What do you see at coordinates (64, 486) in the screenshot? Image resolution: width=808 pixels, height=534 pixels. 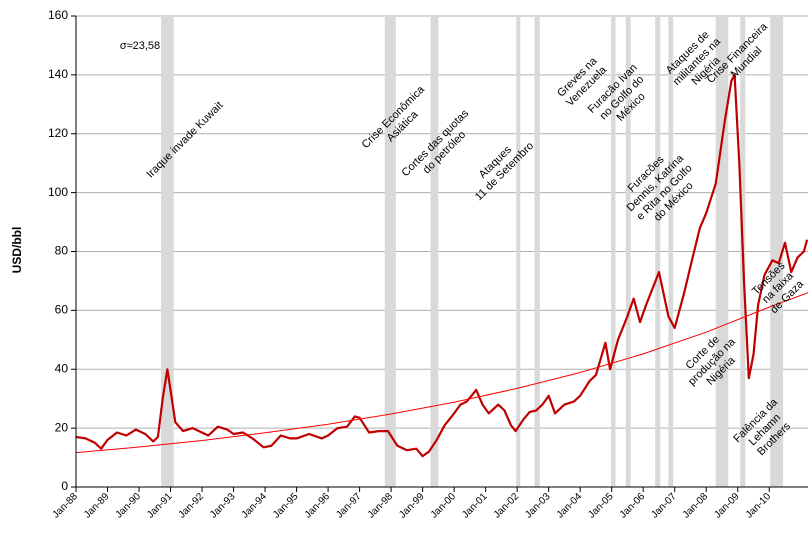 I see `y-tick-label: 0` at bounding box center [64, 486].